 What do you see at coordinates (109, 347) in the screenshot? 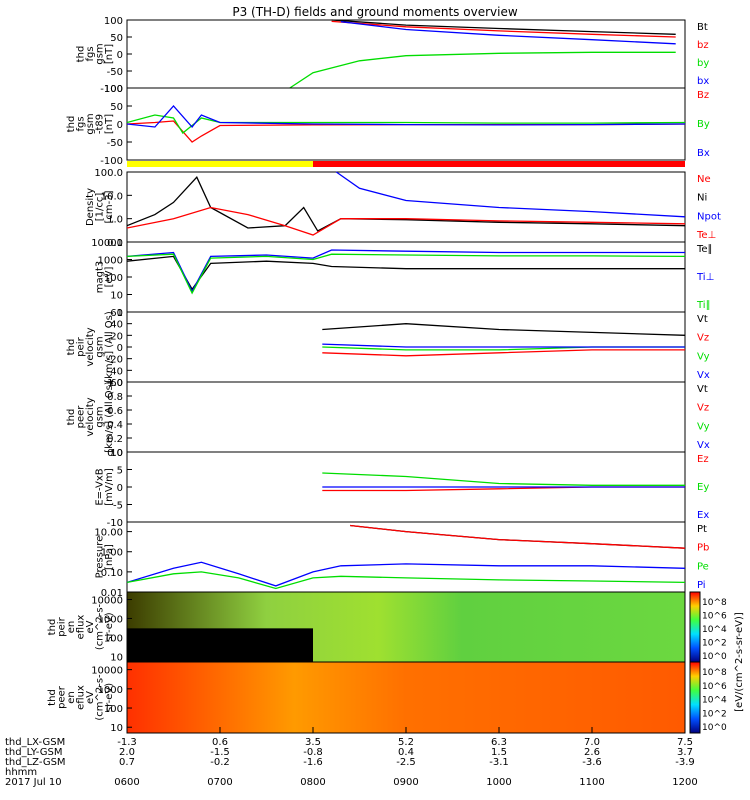
I see `y-axis-label: [km/s] (All Qs)` at bounding box center [109, 347].